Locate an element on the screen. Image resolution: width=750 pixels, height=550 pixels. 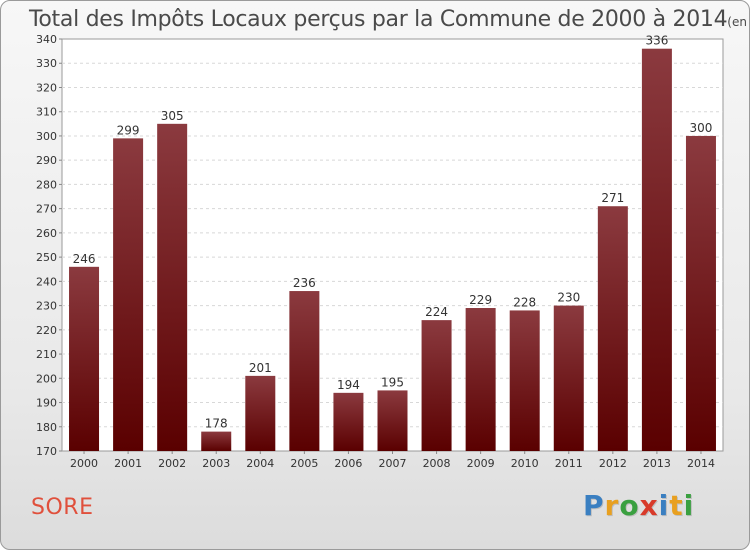
bar-2014 is located at coordinates (700, 293).